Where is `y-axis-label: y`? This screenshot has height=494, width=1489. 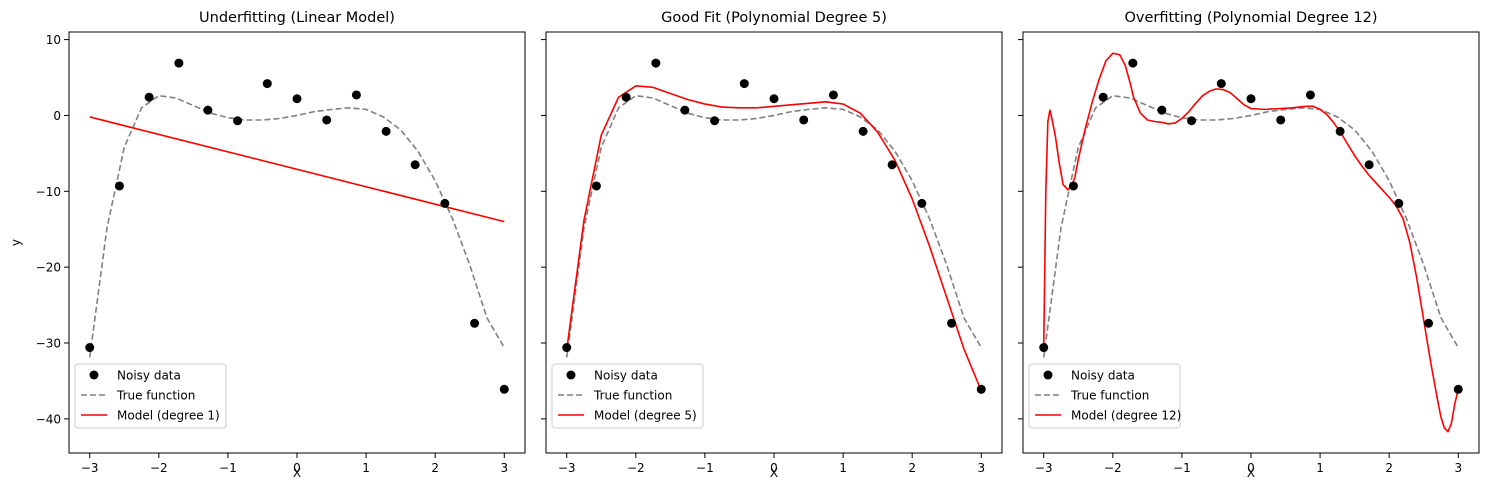
y-axis-label: y is located at coordinates (16, 242).